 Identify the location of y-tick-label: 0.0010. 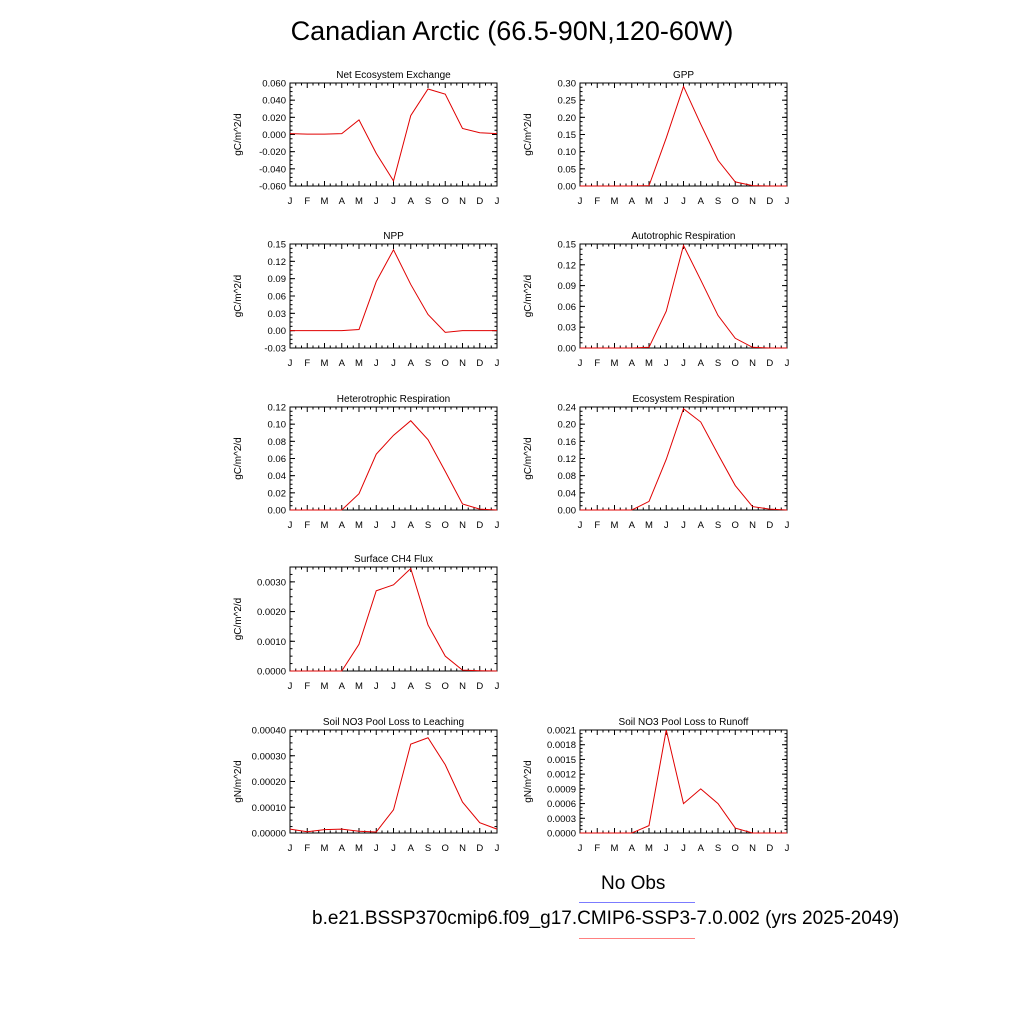
(271, 642).